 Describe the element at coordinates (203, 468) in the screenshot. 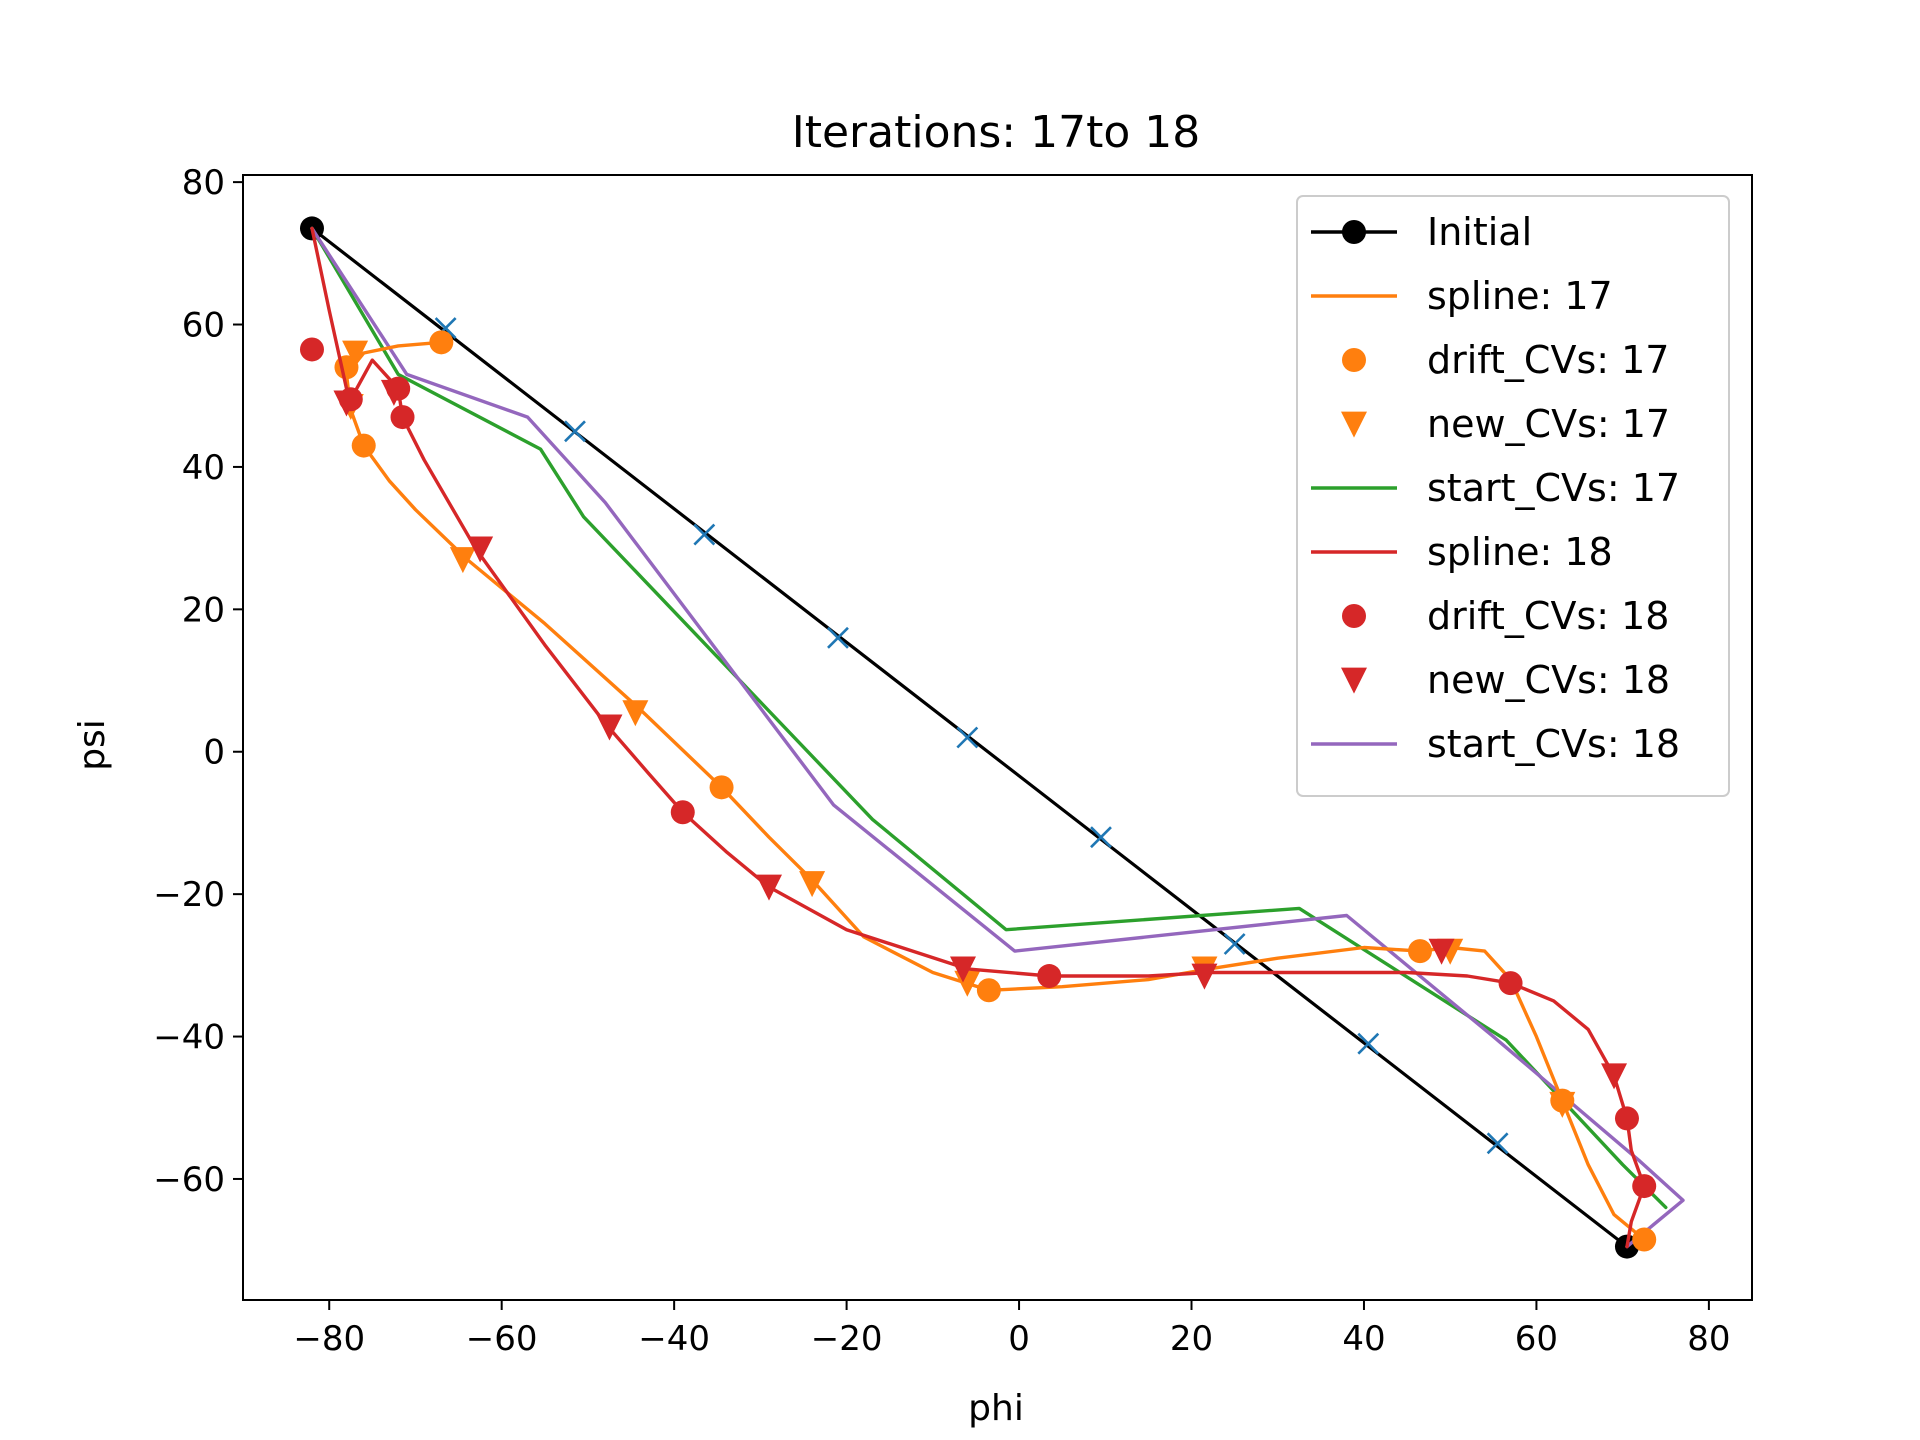

I see `y-tick-label: 40` at that location.